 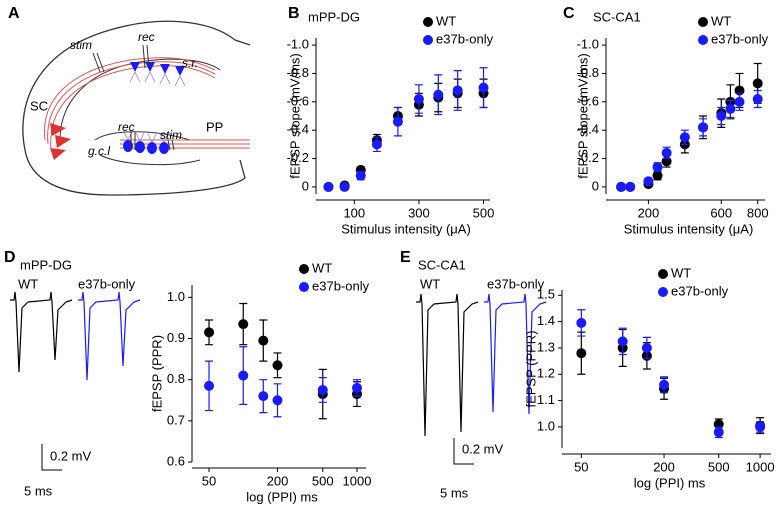 What do you see at coordinates (154, 108) in the screenshot?
I see `ca1-cells` at bounding box center [154, 108].